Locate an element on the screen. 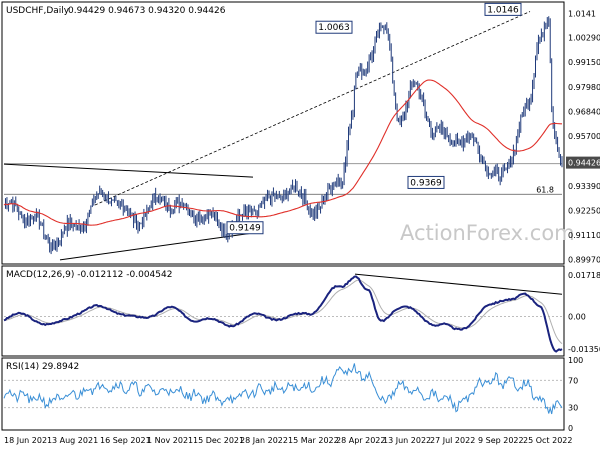  rsi-label: RSI(14) 29.8942 is located at coordinates (42, 367).